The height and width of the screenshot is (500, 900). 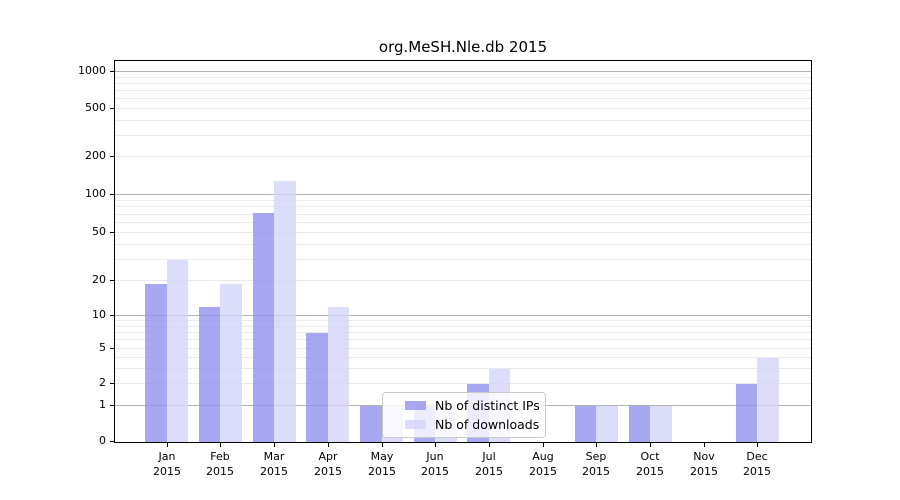 I want to click on legend-item-distinct-ips: Nb of distinct IPs, so click(x=472, y=405).